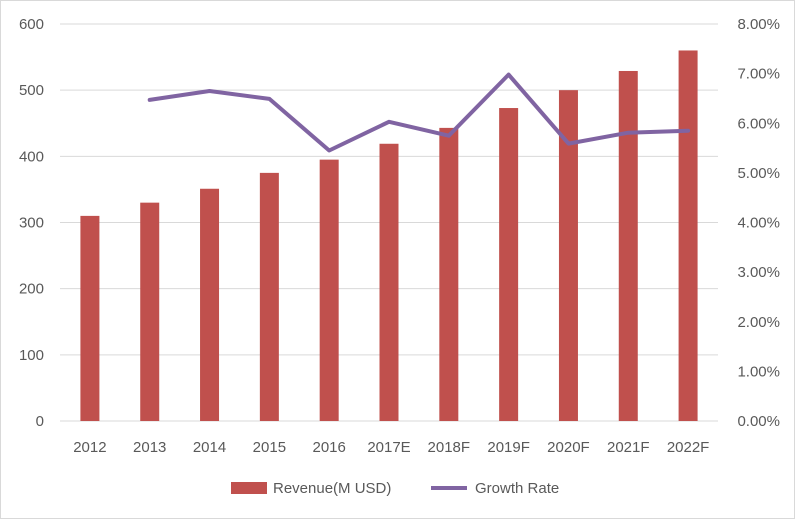  What do you see at coordinates (249, 488) in the screenshot?
I see `legend-revenue-swatch` at bounding box center [249, 488].